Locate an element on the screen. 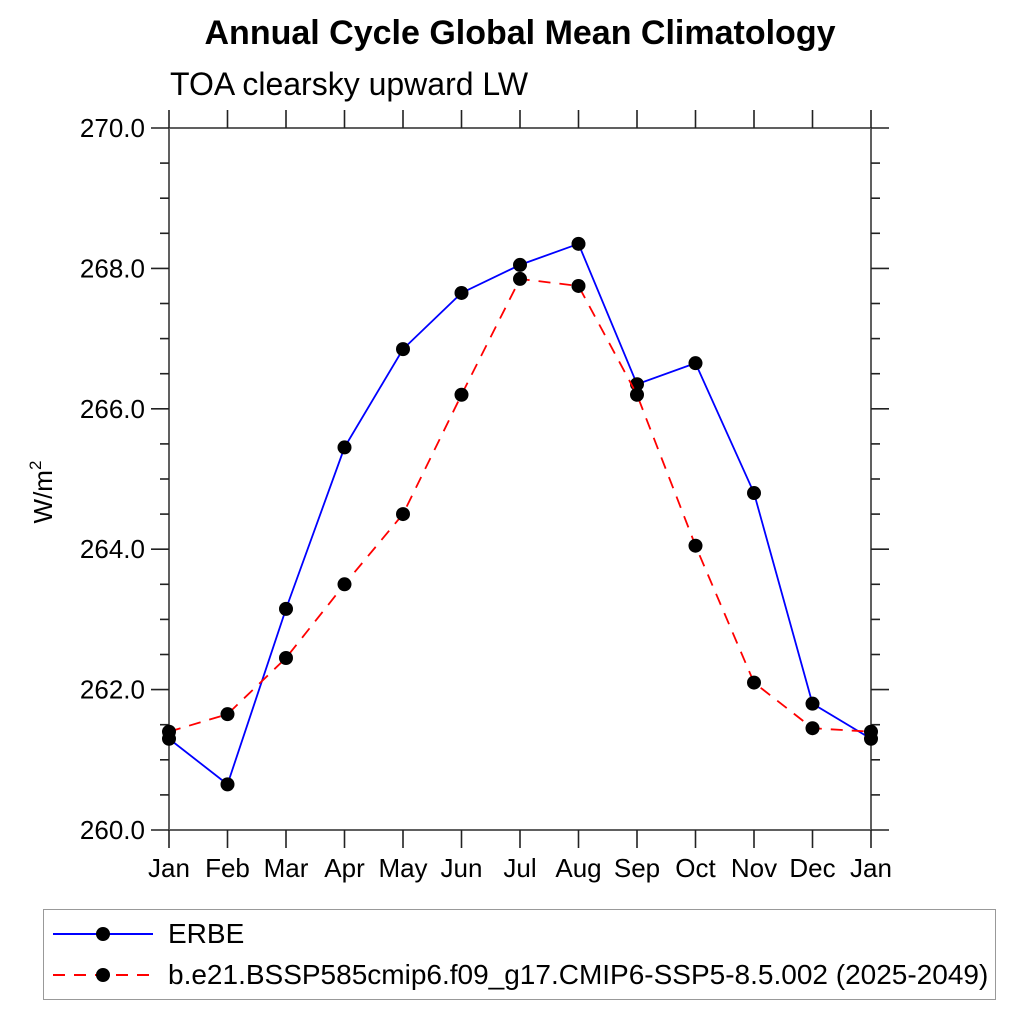 The height and width of the screenshot is (1024, 1024). x-axis-labels: Jan Feb Mar Apr May Jun Jul Aug Sep Oct Nov Dec Jan is located at coordinates (520, 868).